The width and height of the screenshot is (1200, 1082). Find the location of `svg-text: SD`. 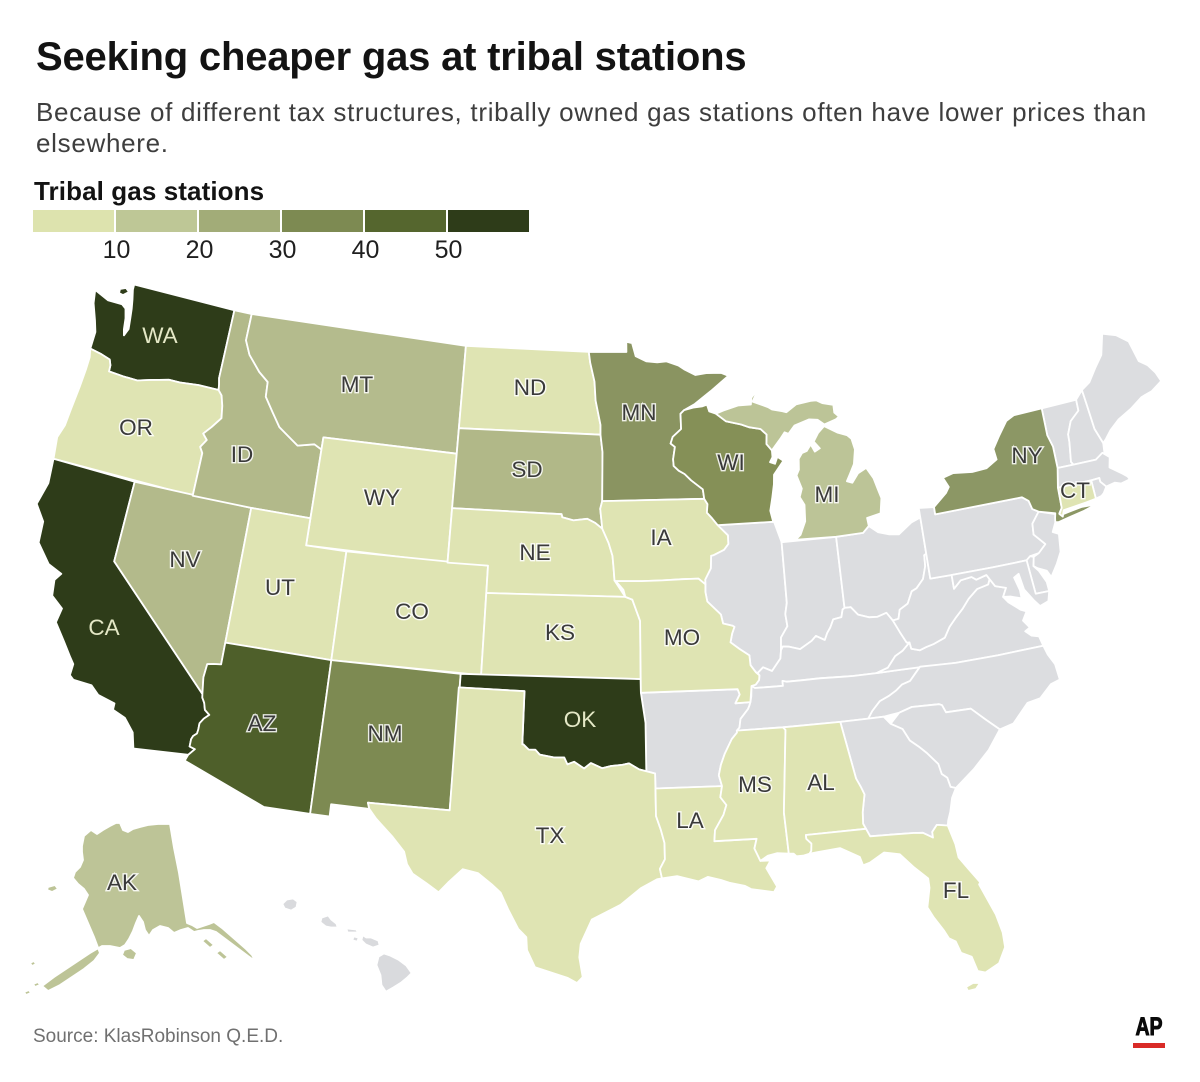

svg-text: SD is located at coordinates (526, 469).